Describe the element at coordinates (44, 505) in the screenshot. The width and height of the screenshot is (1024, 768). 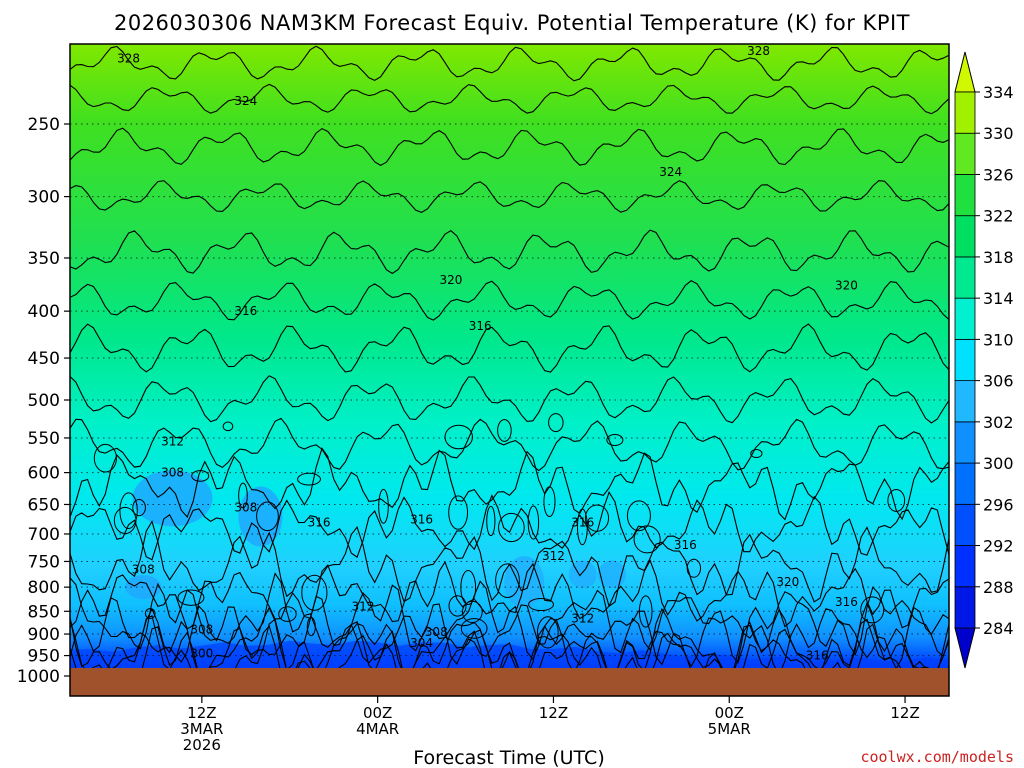
I see `y-tick-label: 650` at that location.